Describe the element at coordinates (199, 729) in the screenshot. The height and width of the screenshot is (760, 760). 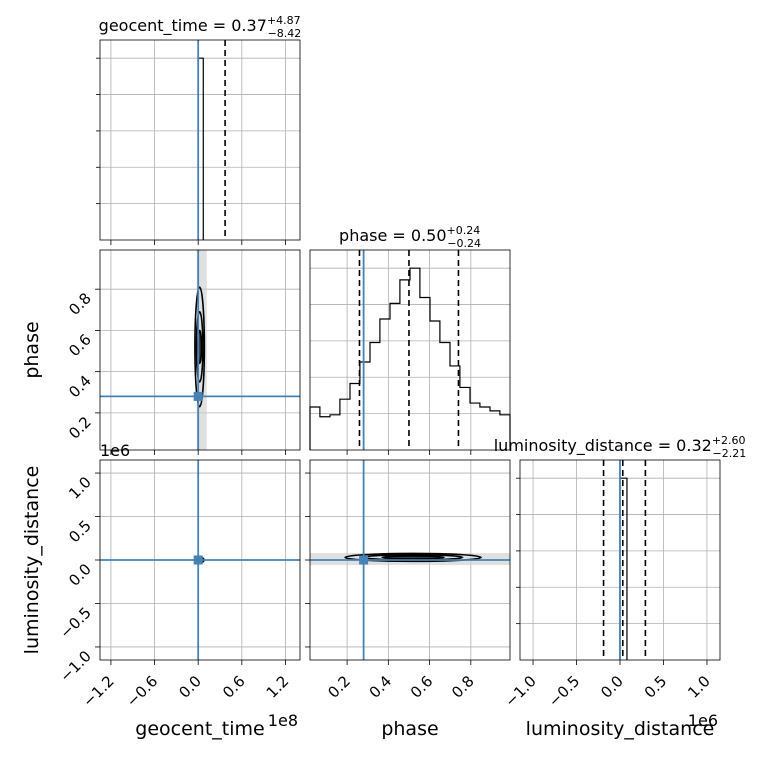
I see `x-axis-label-geocent-time: geocent_time` at that location.